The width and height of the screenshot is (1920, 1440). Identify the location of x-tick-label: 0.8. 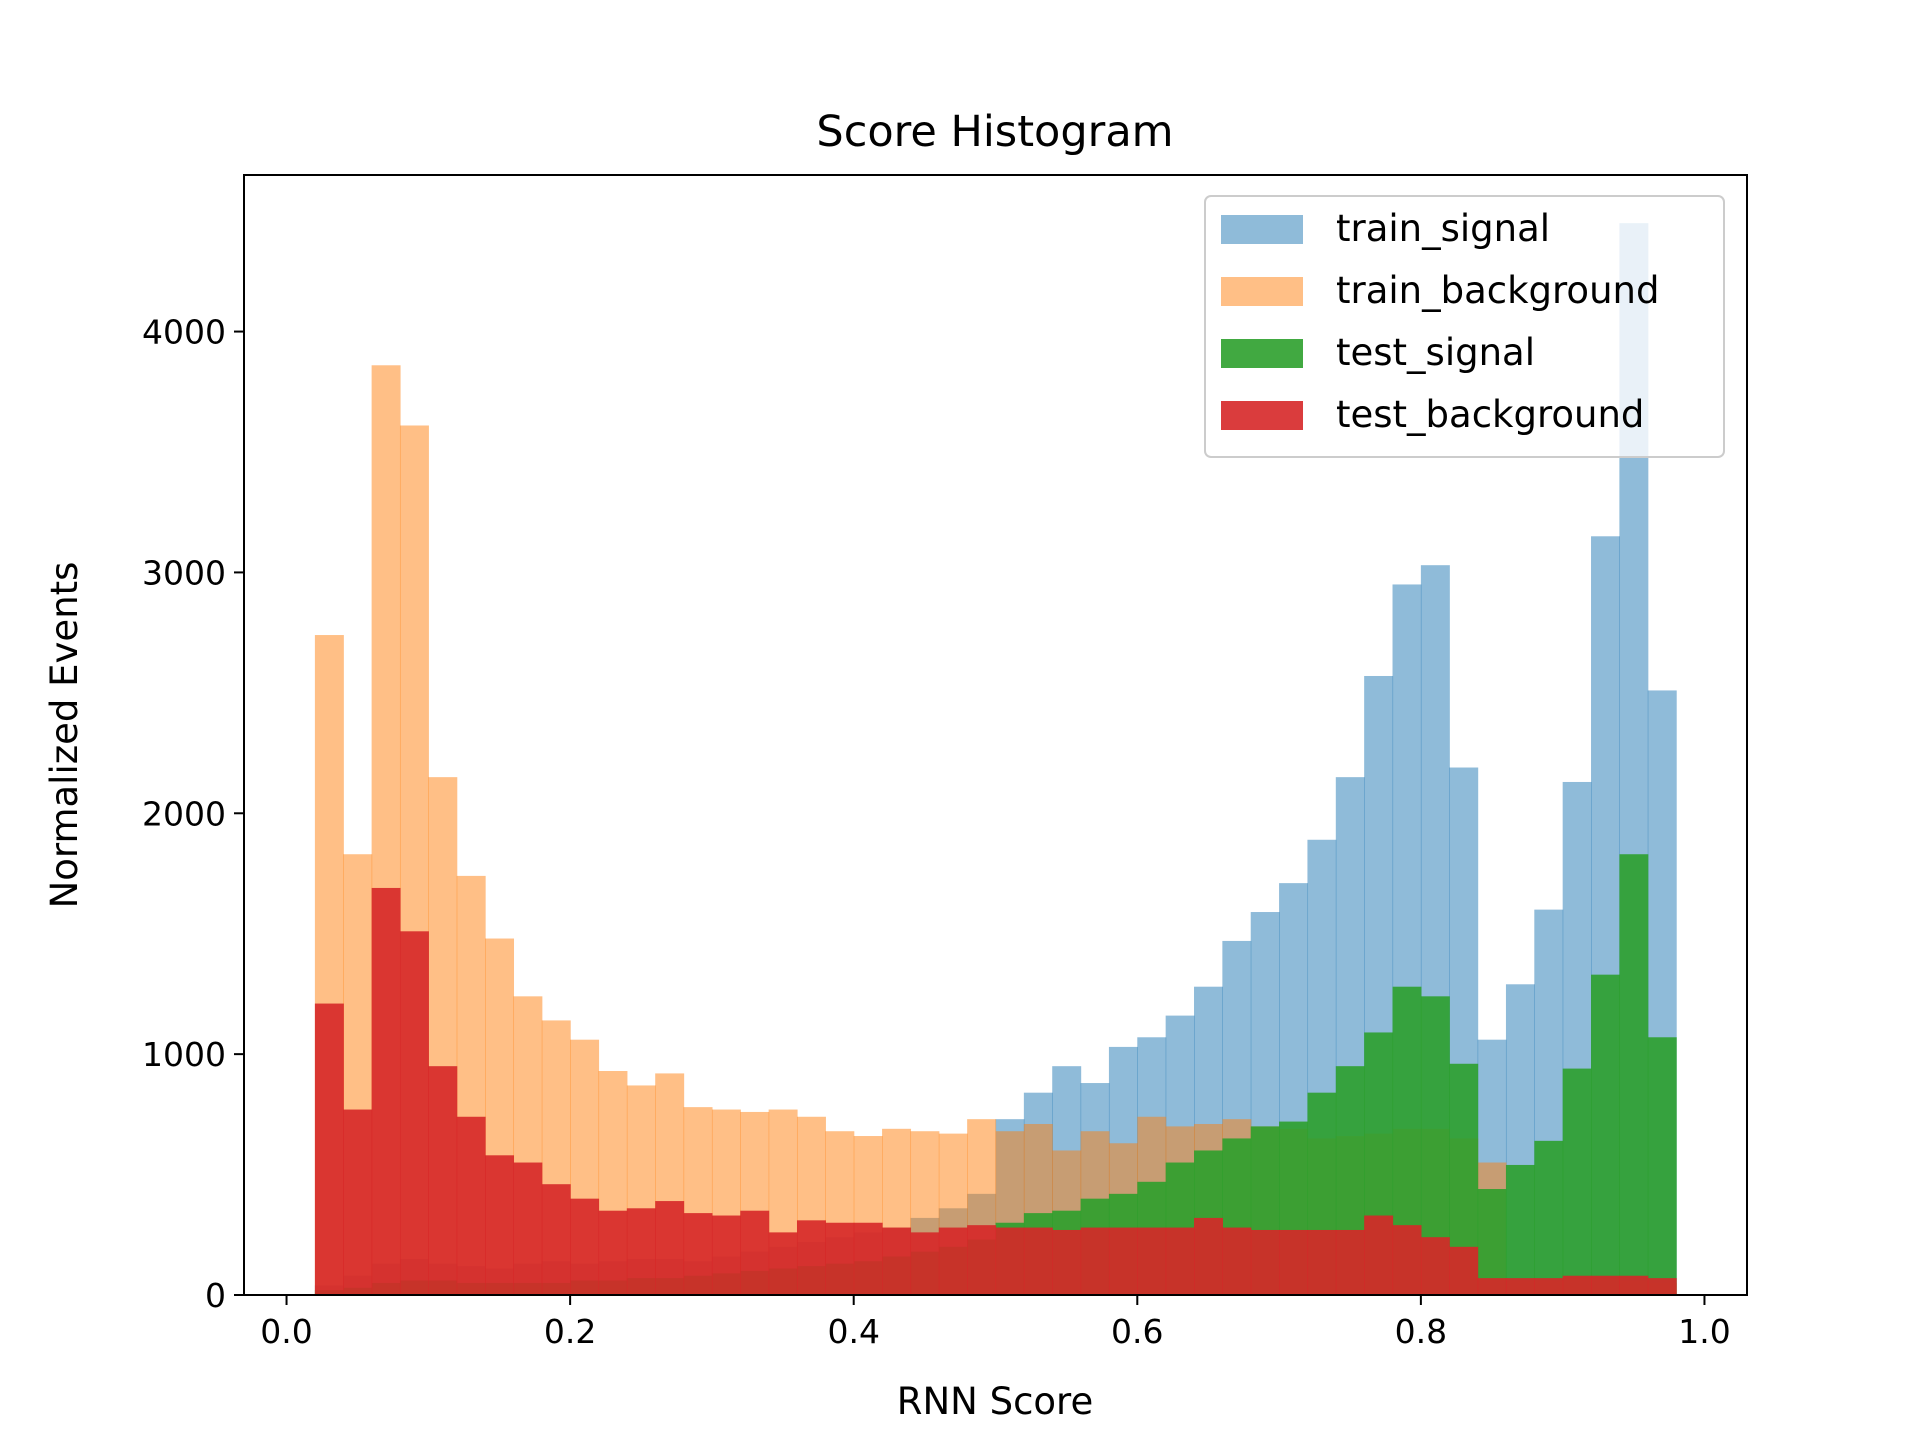
(1421, 1331).